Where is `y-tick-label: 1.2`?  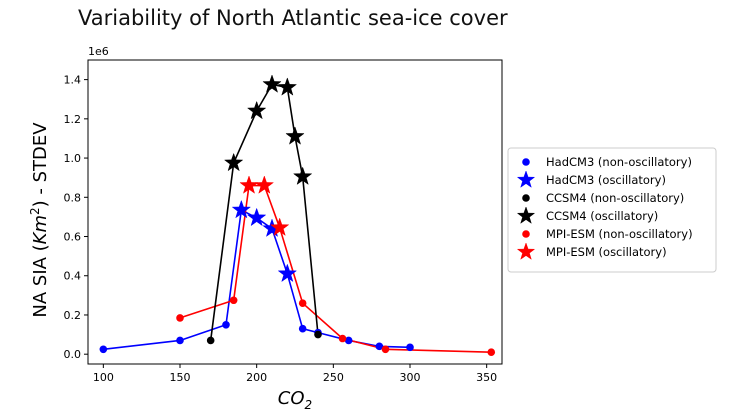
y-tick-label: 1.2 is located at coordinates (73, 119).